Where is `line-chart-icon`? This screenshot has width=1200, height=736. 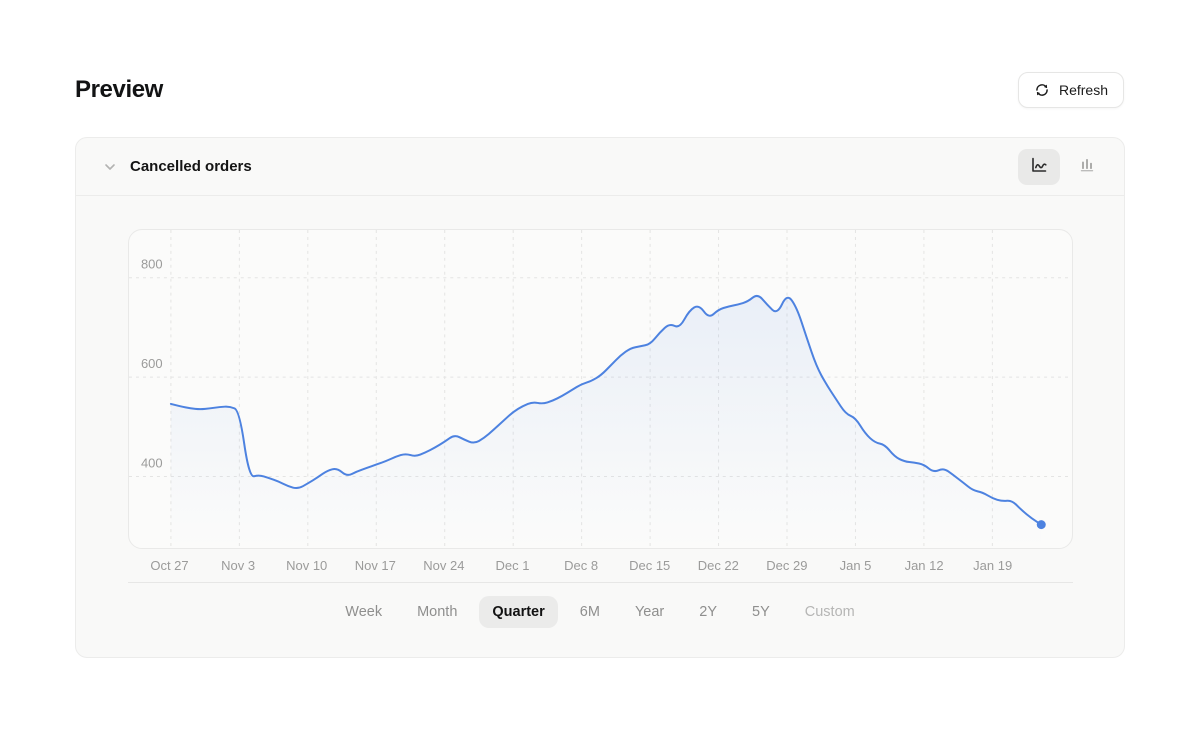
line-chart-icon is located at coordinates (1039, 166).